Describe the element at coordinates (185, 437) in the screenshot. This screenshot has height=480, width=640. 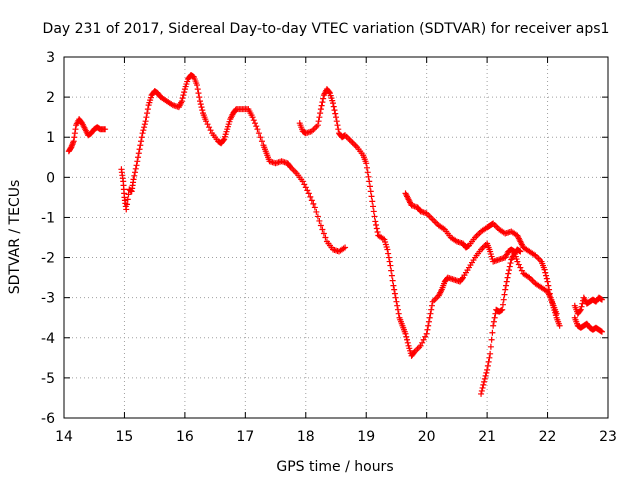
I see `x-tick-label: 16` at that location.